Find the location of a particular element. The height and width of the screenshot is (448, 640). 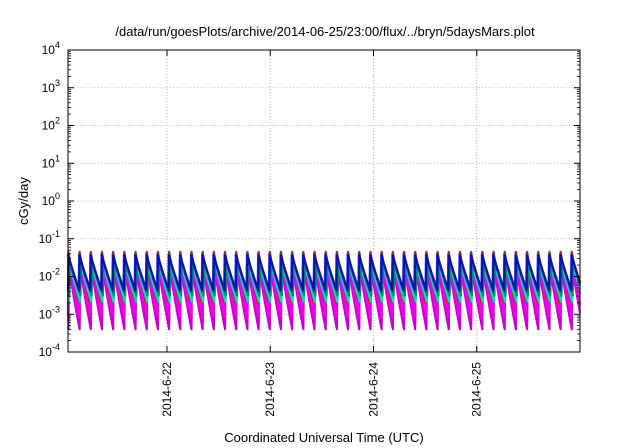

y-tick-label: 10⁴ is located at coordinates (51, 48).